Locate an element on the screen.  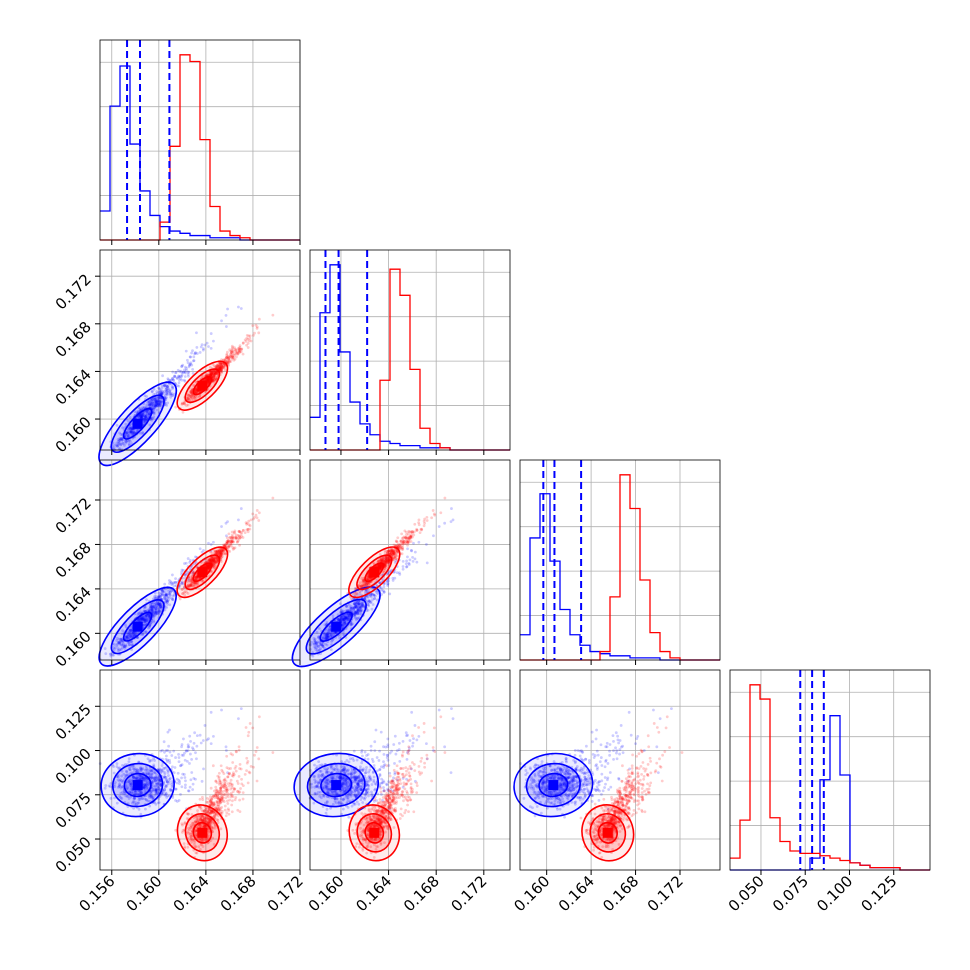
density-peak-red is located at coordinates (202, 572).